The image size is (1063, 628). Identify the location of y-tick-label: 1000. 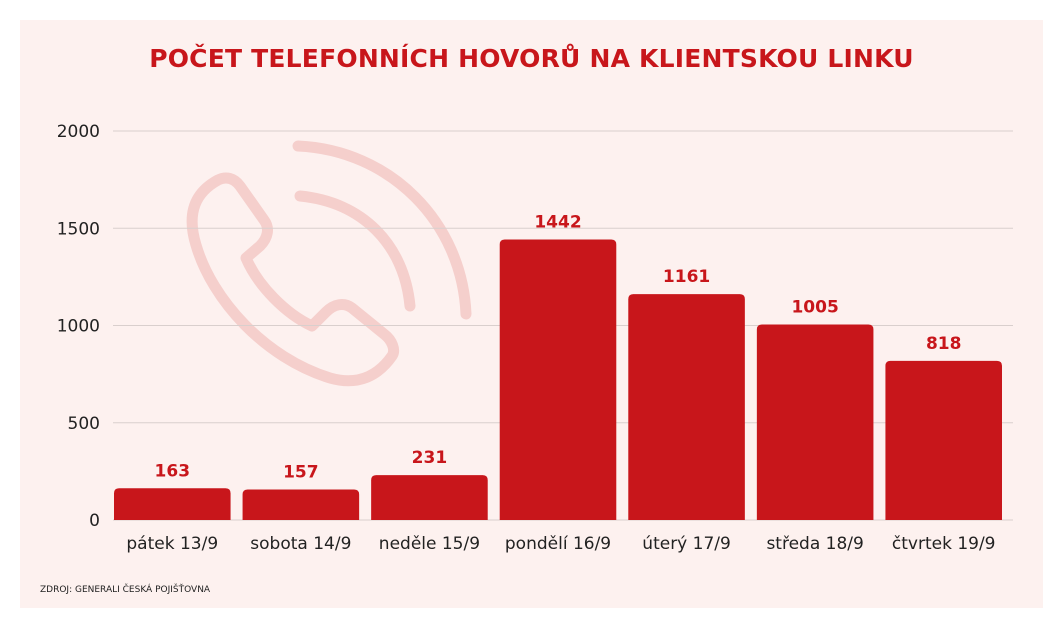
(78, 327).